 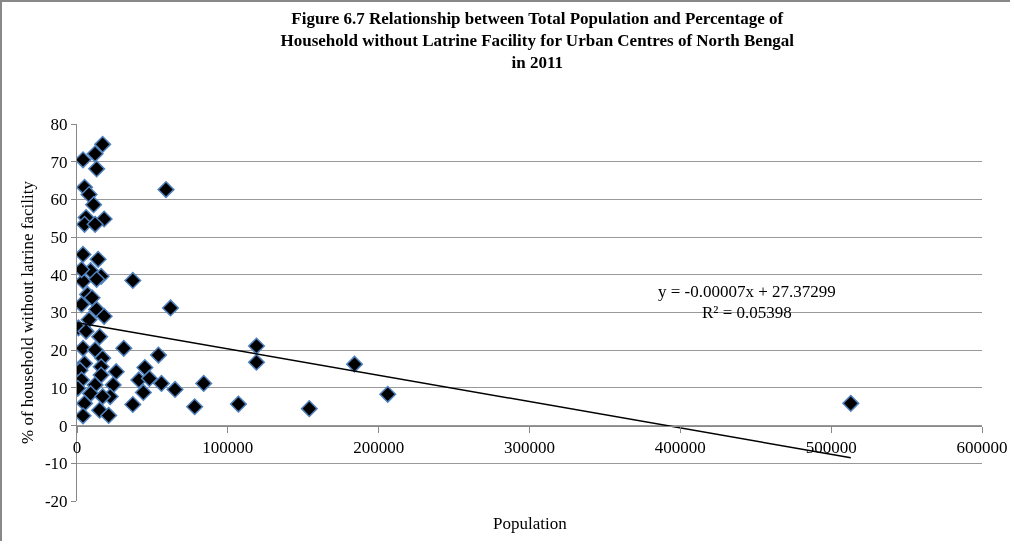 What do you see at coordinates (28, 312) in the screenshot?
I see `y-axis-title: % of household without latrine facility` at bounding box center [28, 312].